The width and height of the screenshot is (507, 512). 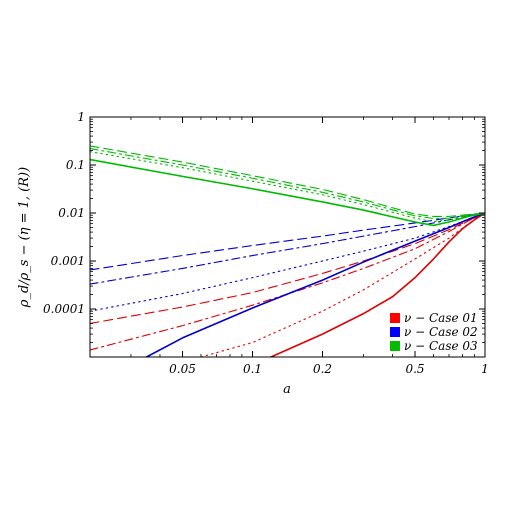 I want to click on y-axis-label: ρ_d/ρ_s − (η = 1, (R)), so click(x=24, y=237).